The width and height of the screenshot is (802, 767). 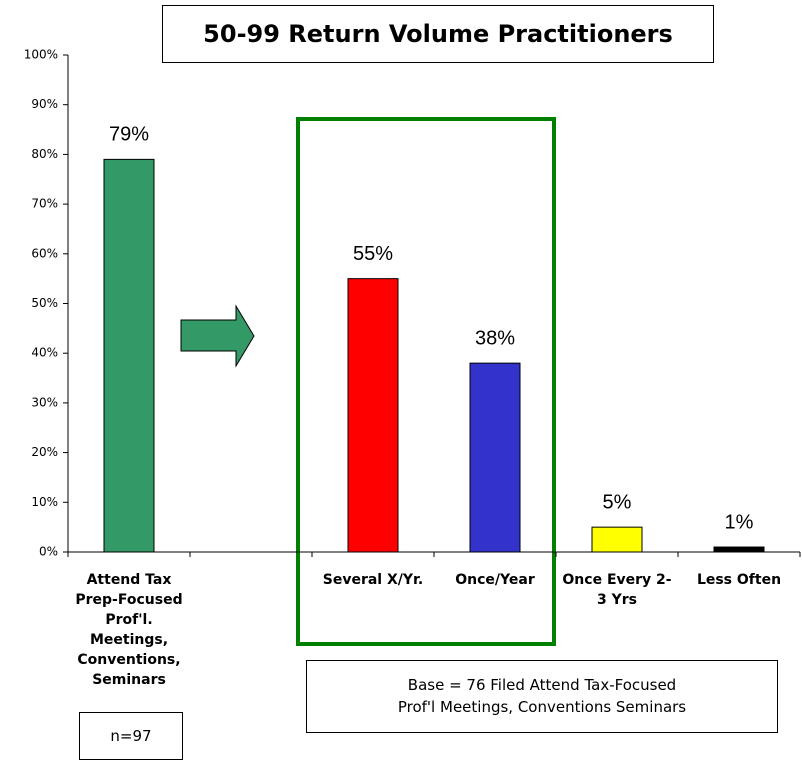 I want to click on y-tick-label: 50%, so click(x=44, y=303).